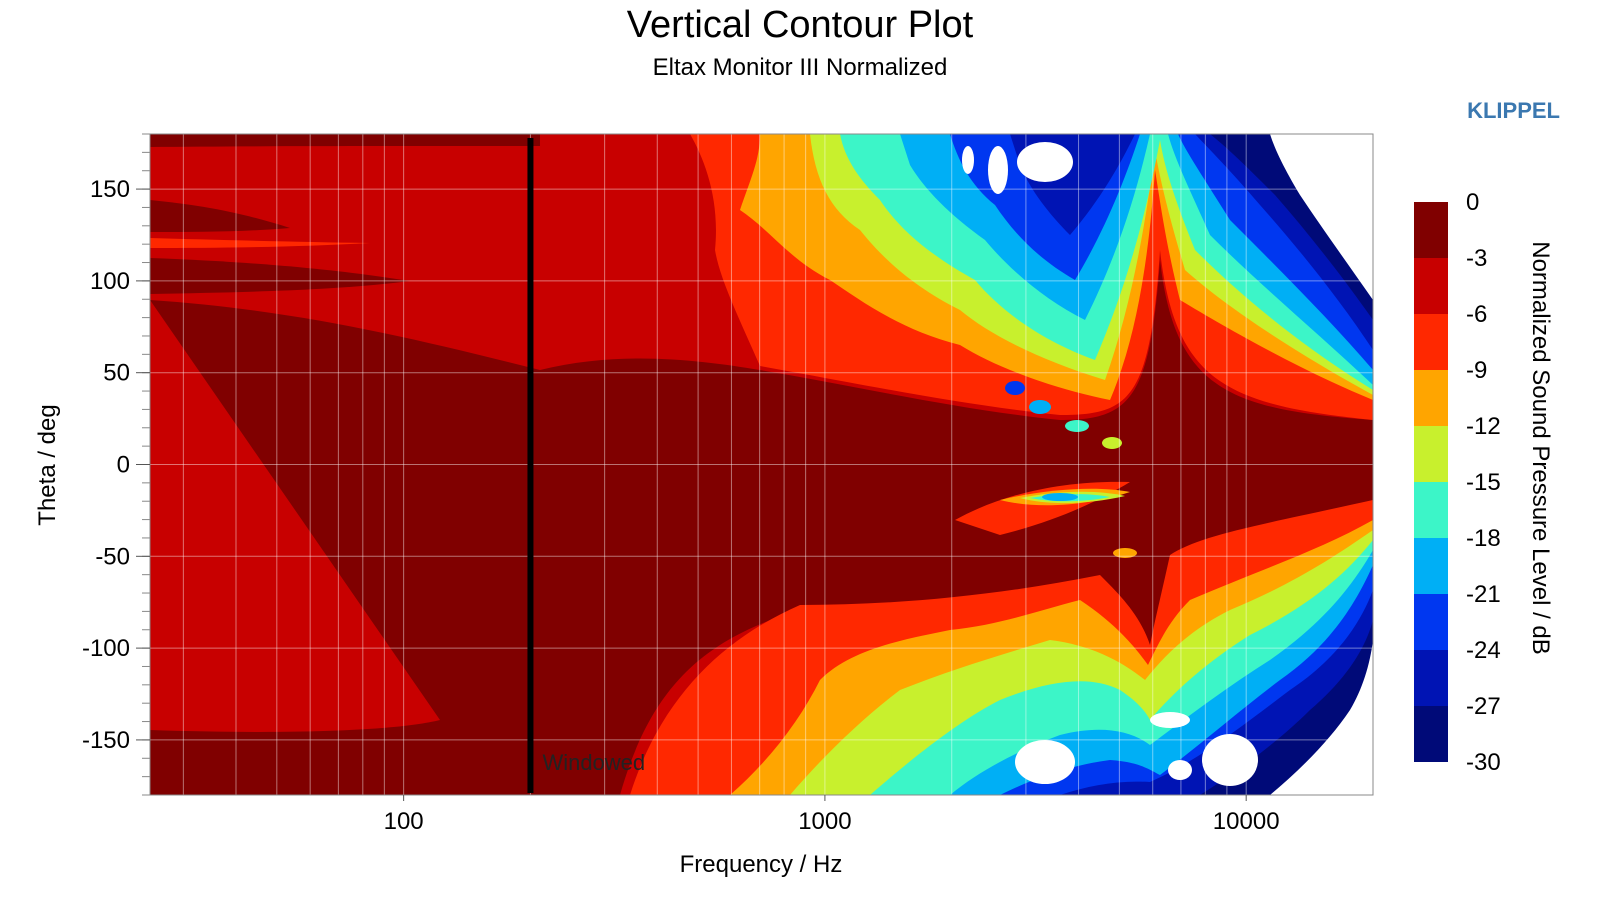 The image size is (1600, 900). Describe the element at coordinates (404, 821) in the screenshot. I see `x-tick-label: 100` at that location.